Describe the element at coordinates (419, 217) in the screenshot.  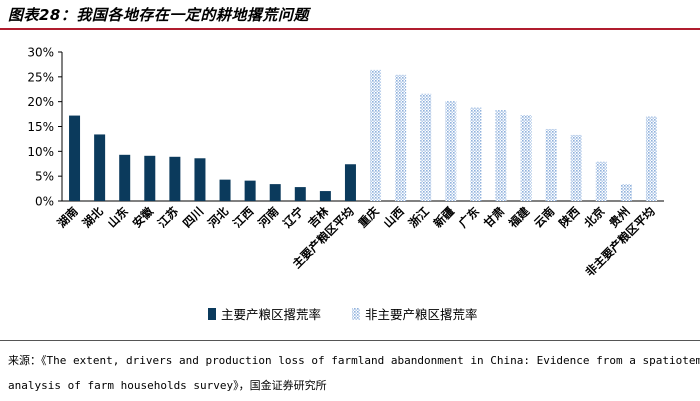
I see `x-tick-label: 浙江` at that location.